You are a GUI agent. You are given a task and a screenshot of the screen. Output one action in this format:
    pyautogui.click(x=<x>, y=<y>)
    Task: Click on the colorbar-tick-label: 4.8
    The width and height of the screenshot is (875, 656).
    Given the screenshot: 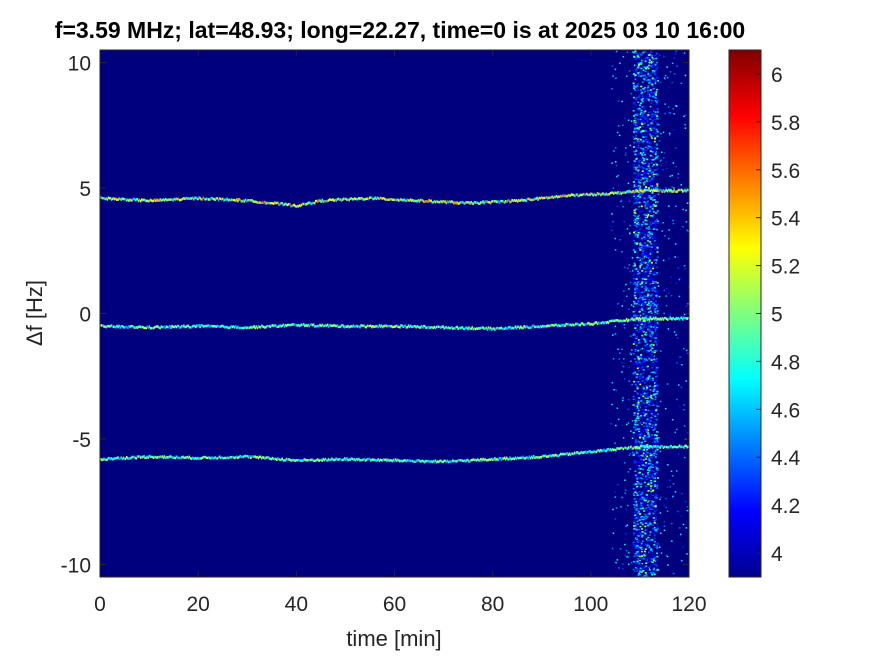 What is the action you would take?
    pyautogui.click(x=785, y=362)
    